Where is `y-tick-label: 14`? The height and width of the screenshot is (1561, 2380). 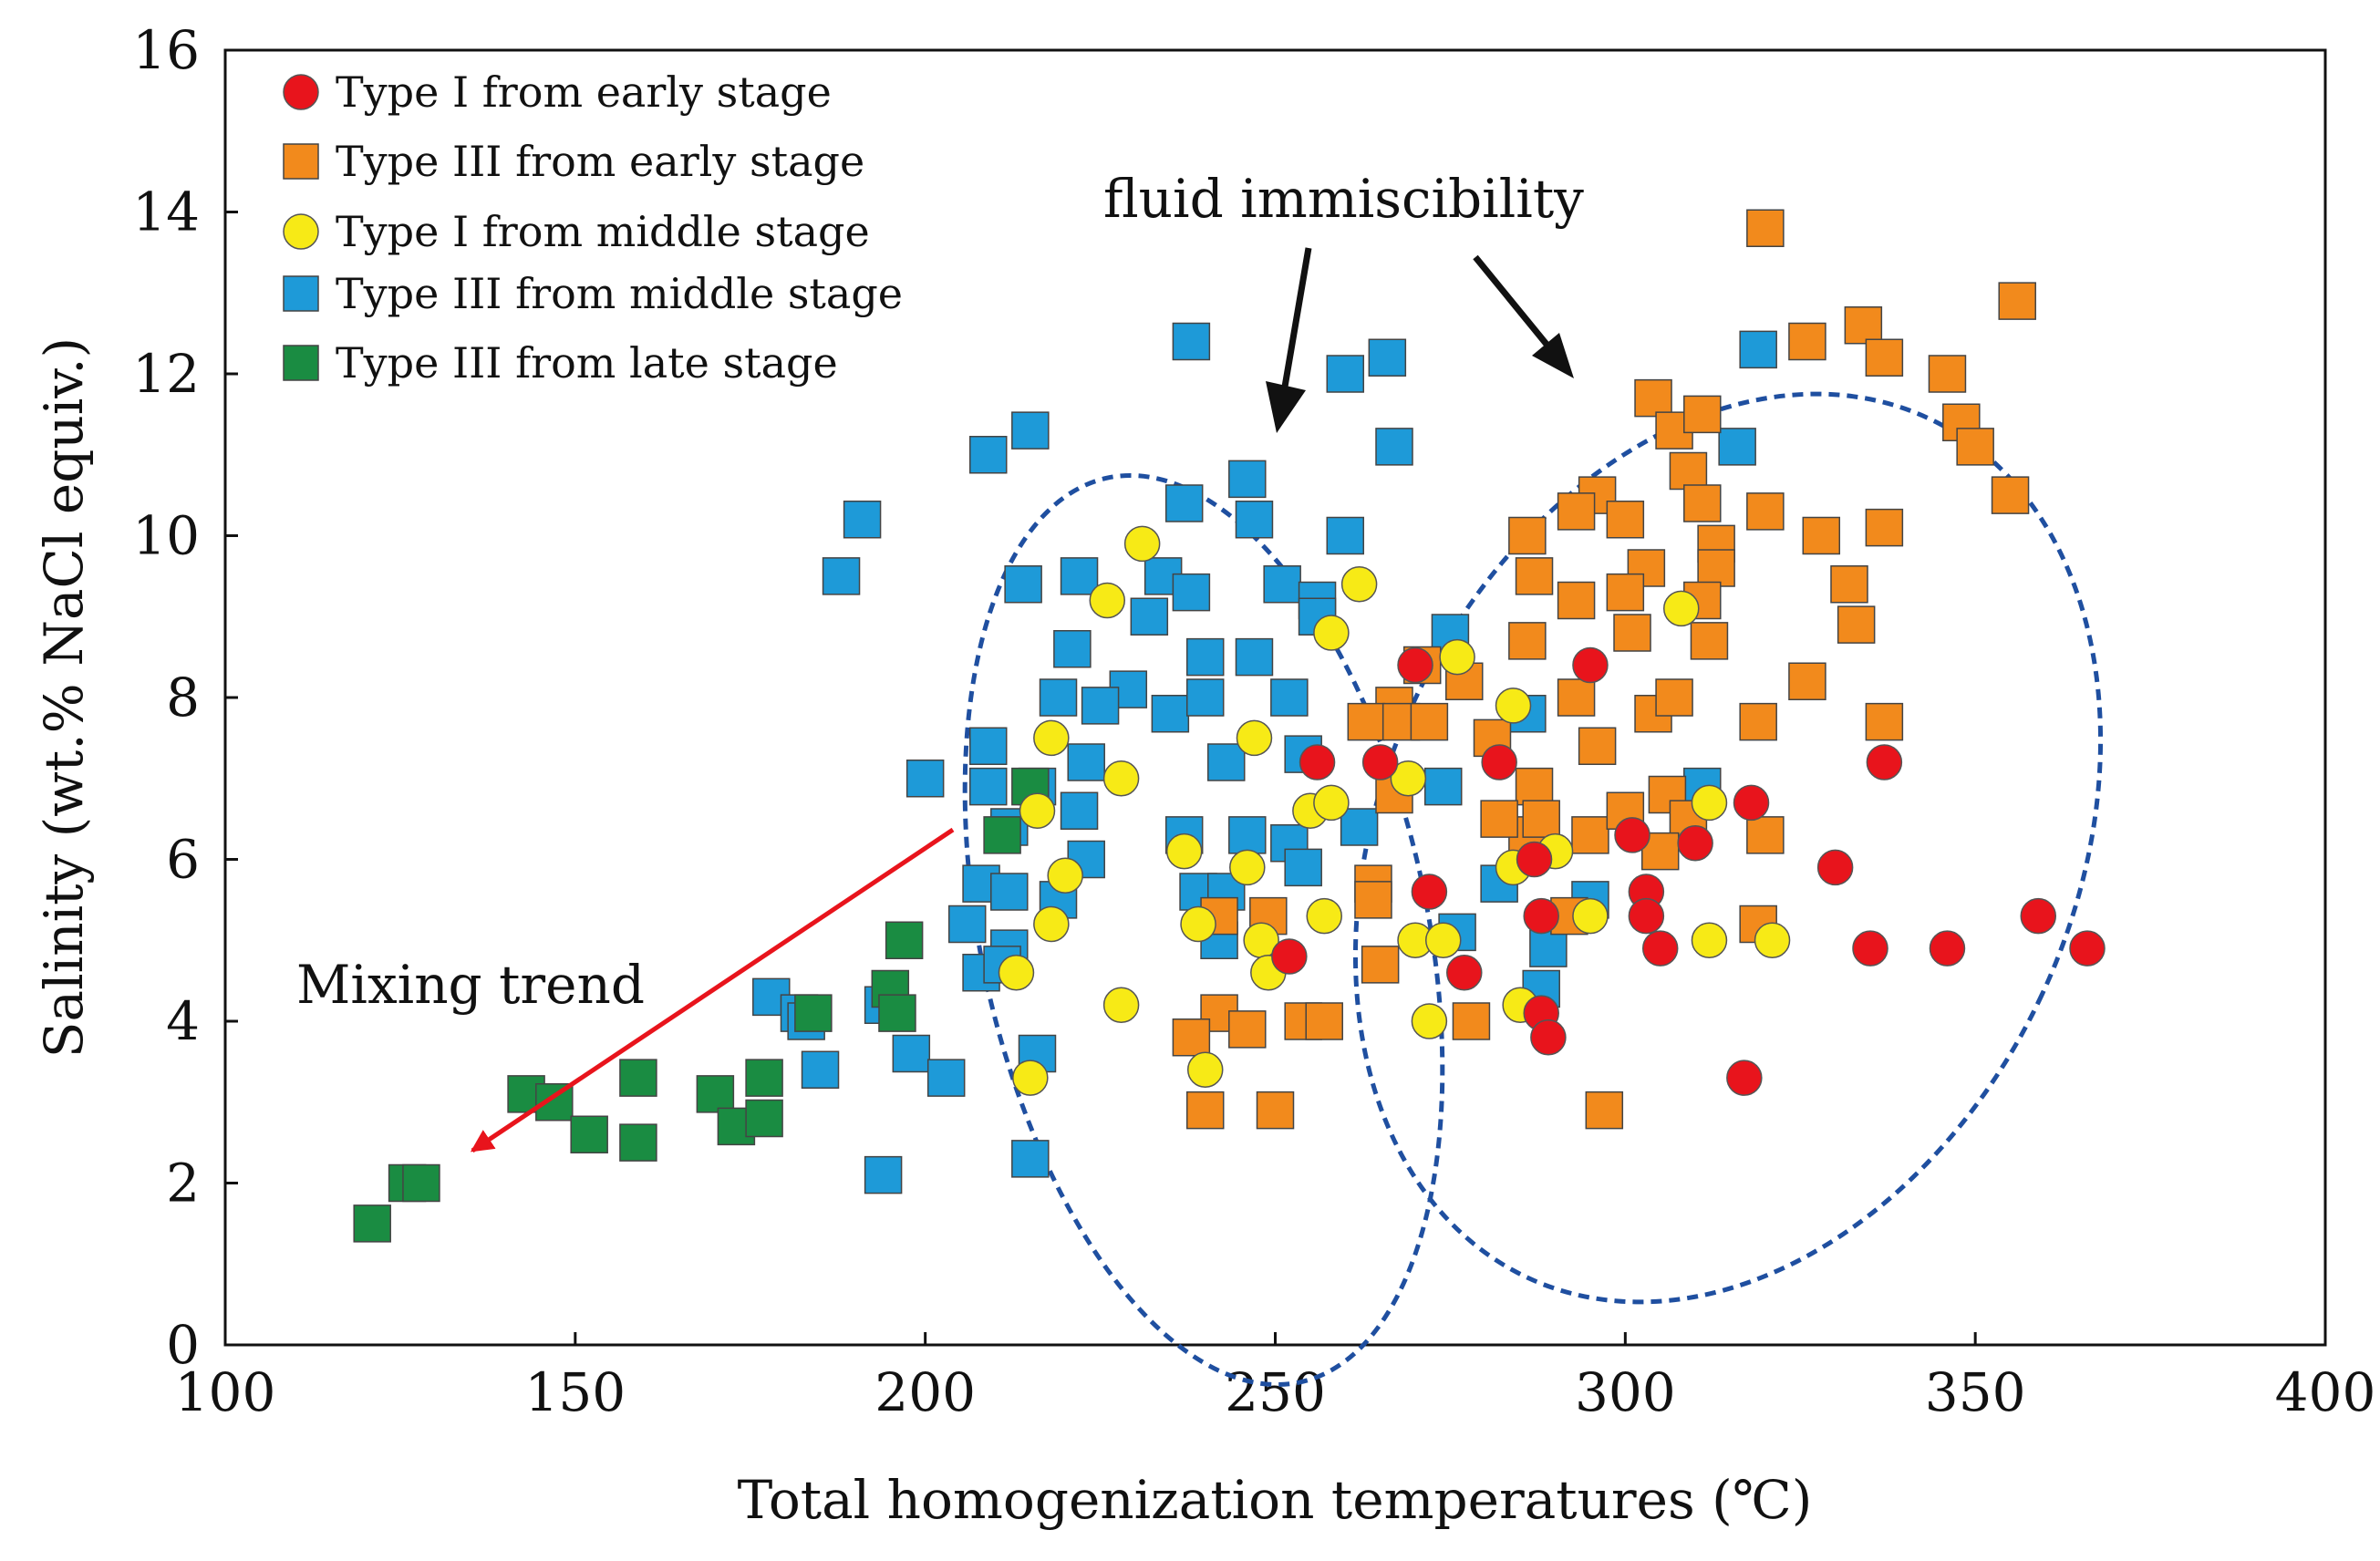 y-tick-label: 14 is located at coordinates (166, 212).